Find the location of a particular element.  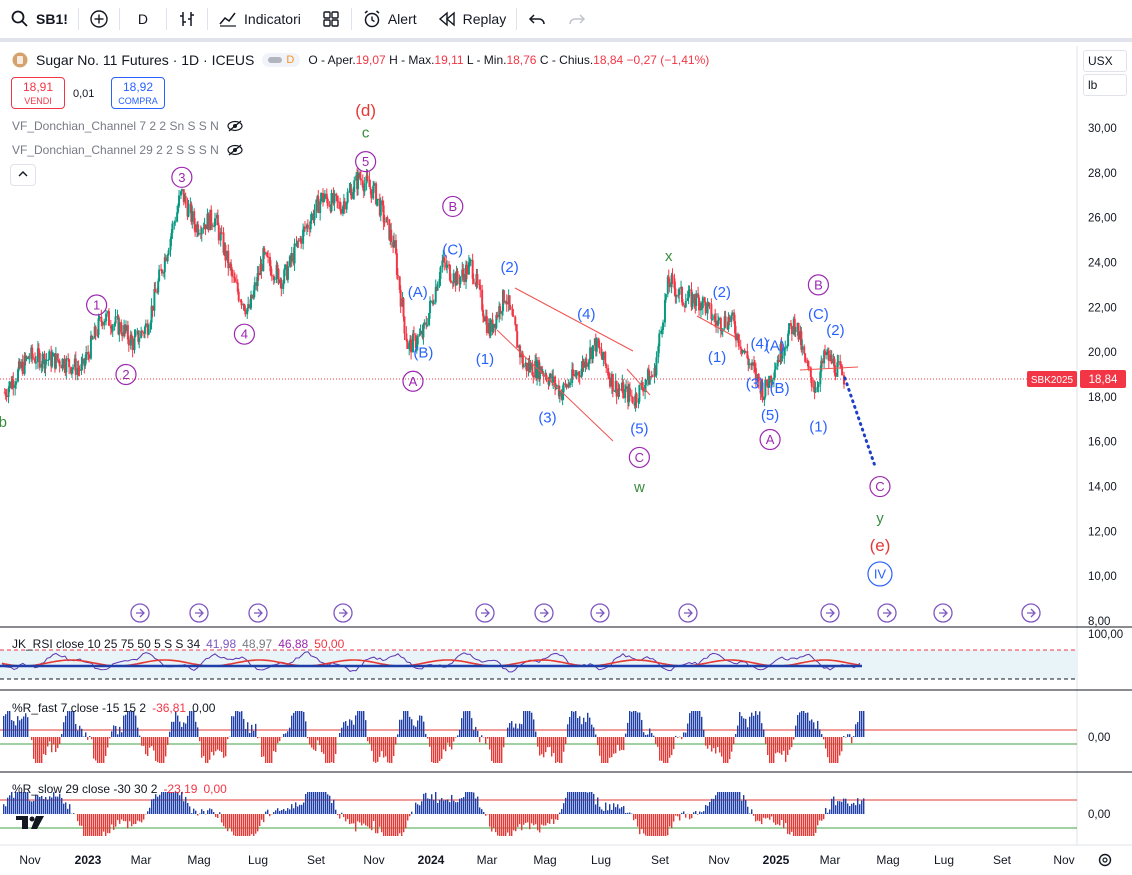

alarm-clock-icon is located at coordinates (372, 19).